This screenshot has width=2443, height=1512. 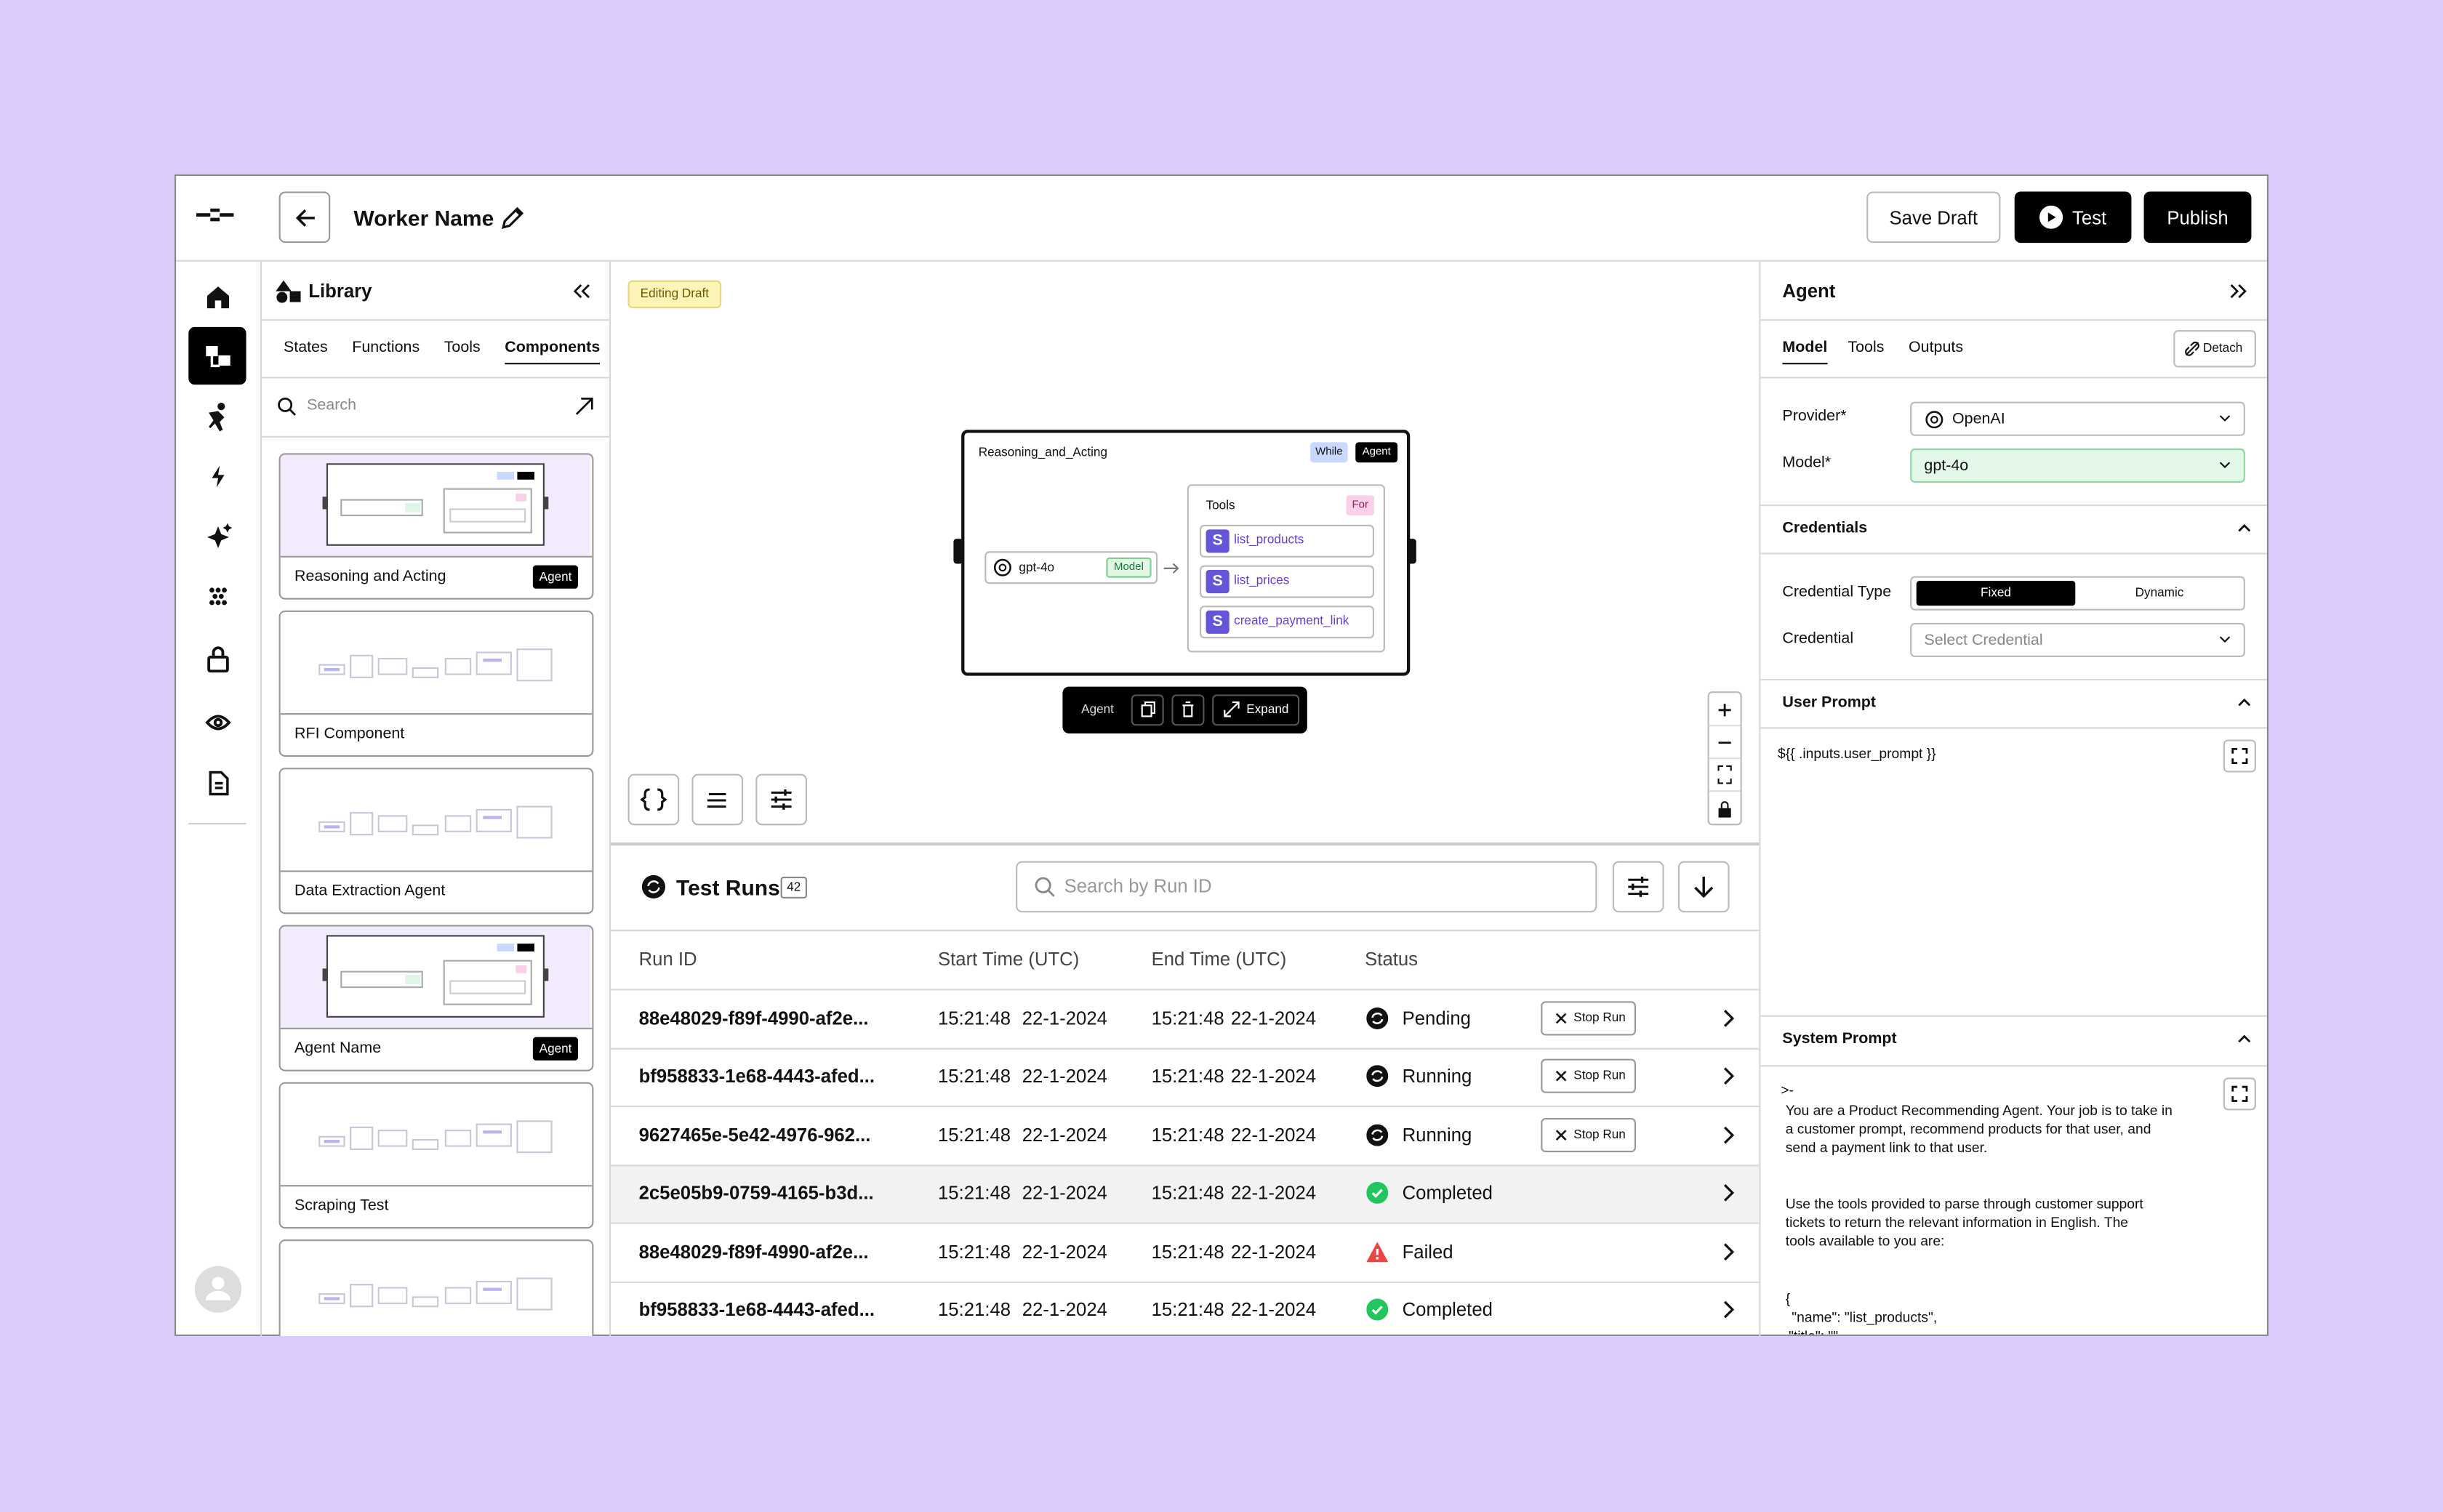 I want to click on component-card, so click(x=436, y=1287).